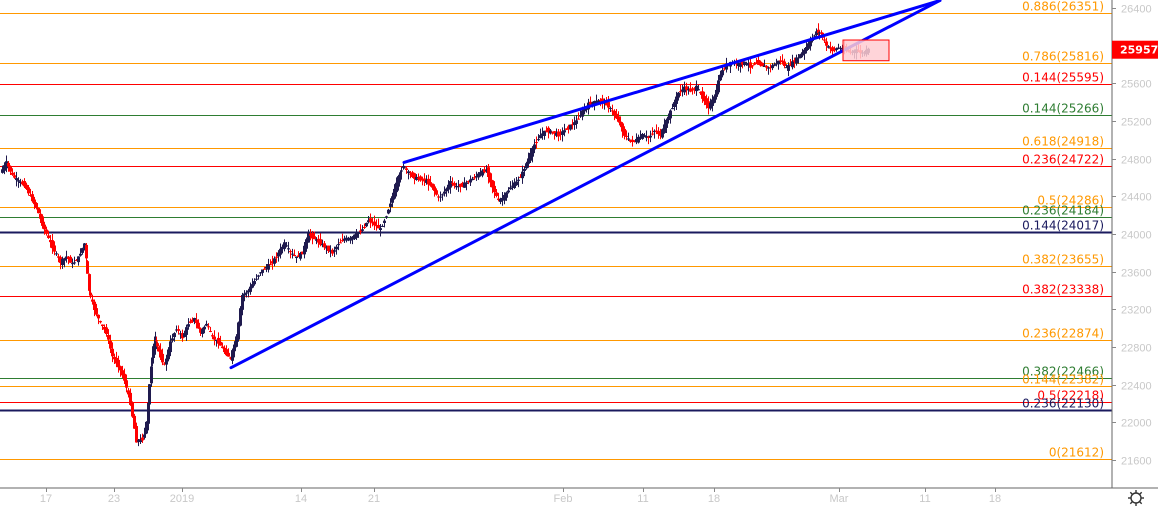  What do you see at coordinates (374, 499) in the screenshot?
I see `time-tick-label: 21` at bounding box center [374, 499].